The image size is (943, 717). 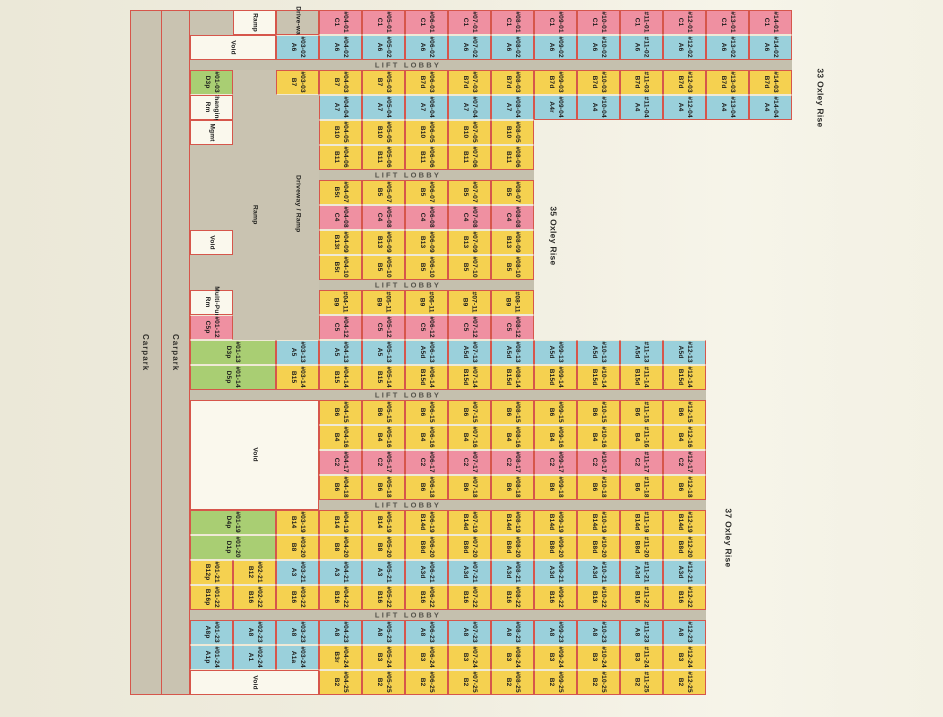 What do you see at coordinates (383, 412) in the screenshot?
I see `unit-cell: #05-15 B6` at bounding box center [383, 412].